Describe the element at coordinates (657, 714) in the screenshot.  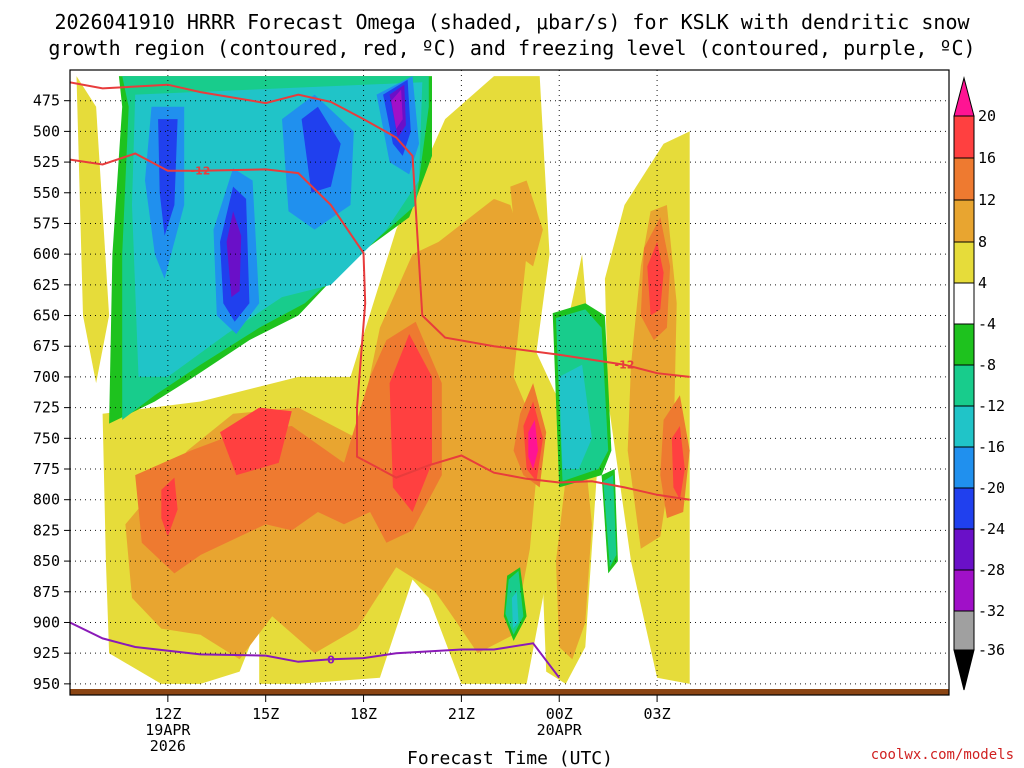
I see `x-tick-label-5: 03Z` at that location.